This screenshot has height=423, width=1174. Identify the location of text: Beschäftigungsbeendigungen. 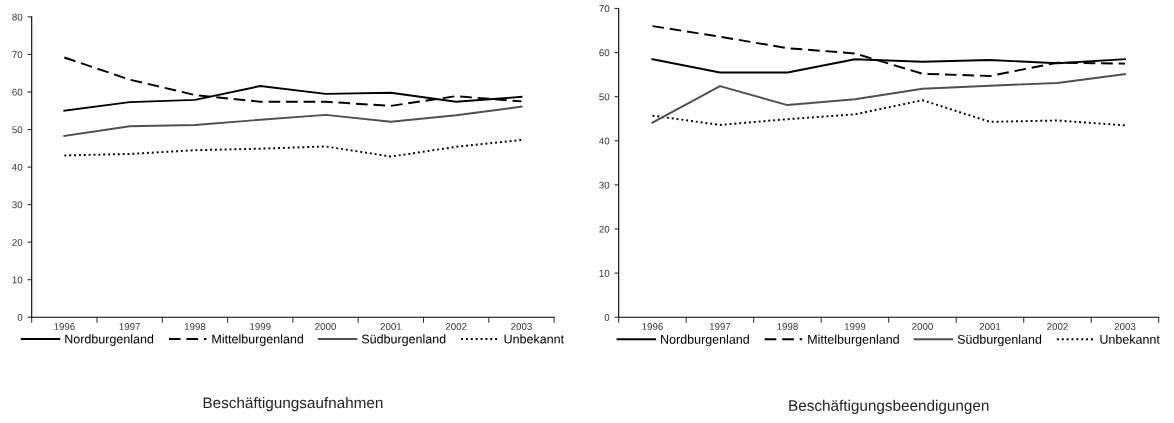
(889, 406).